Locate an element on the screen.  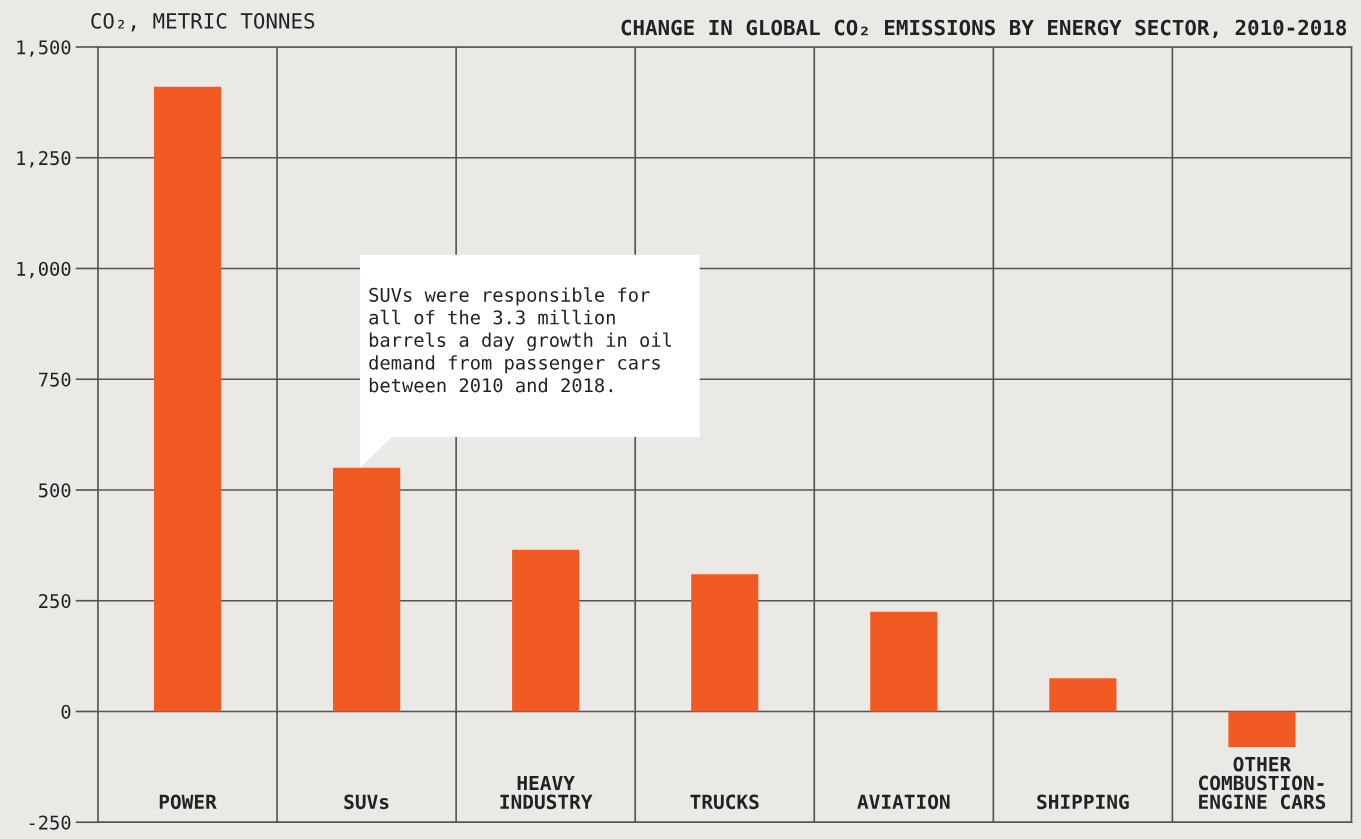
x-tick-label: TRUCKS is located at coordinates (724, 802).